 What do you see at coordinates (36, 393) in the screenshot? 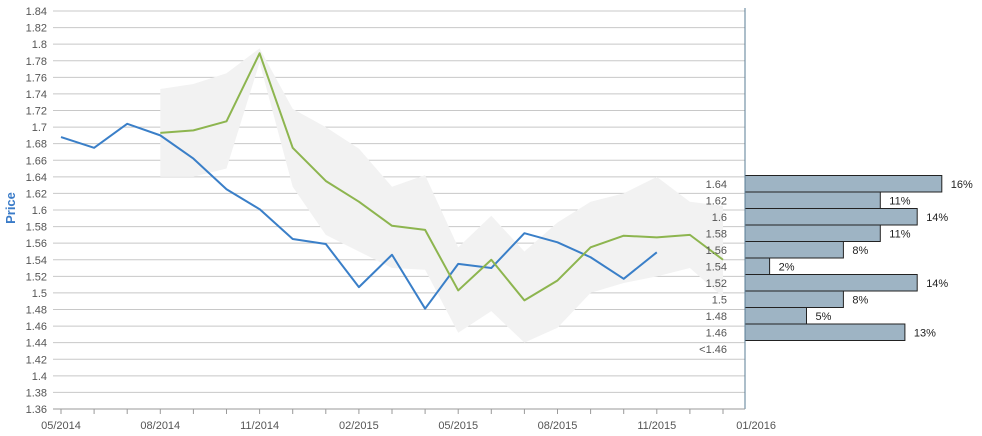
I see `y-tick-label: 1.38` at bounding box center [36, 393].